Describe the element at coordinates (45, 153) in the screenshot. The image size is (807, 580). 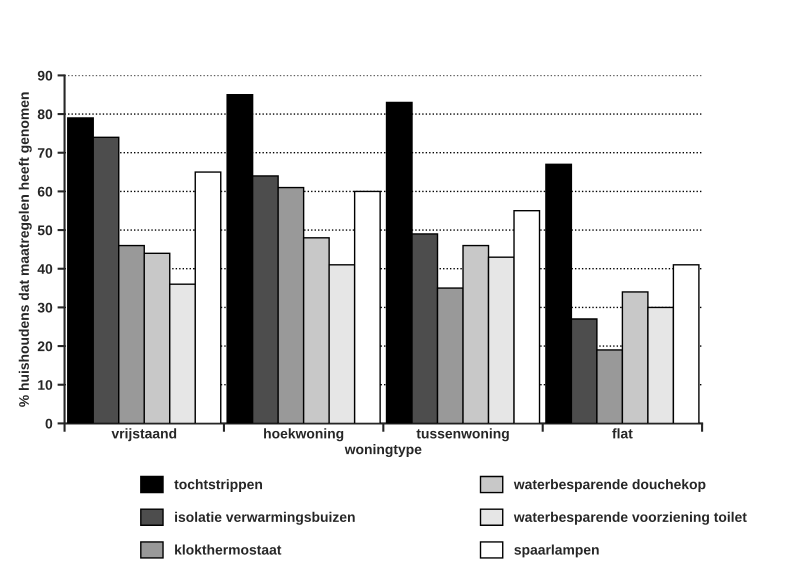
I see `y-tick-label: 70` at that location.